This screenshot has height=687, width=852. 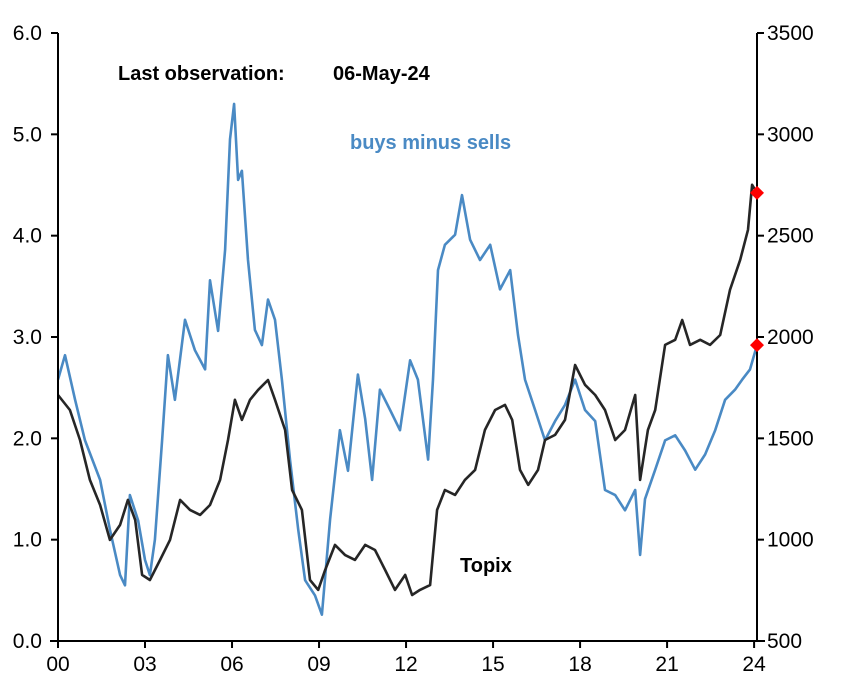 I want to click on x-tick-label: 15, so click(x=492, y=664).